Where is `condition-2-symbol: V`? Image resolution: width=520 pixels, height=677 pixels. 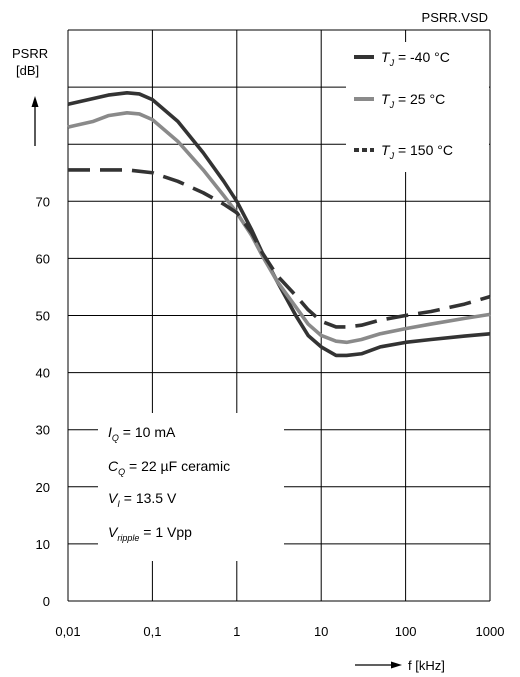 condition-2-symbol: V is located at coordinates (113, 498).